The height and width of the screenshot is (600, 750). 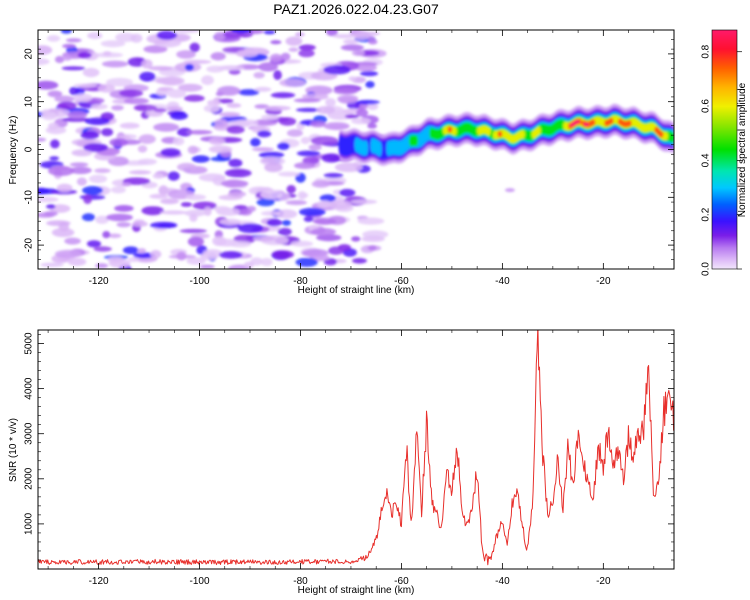 I want to click on colorbar-tick-label: 0.4, so click(x=706, y=160).